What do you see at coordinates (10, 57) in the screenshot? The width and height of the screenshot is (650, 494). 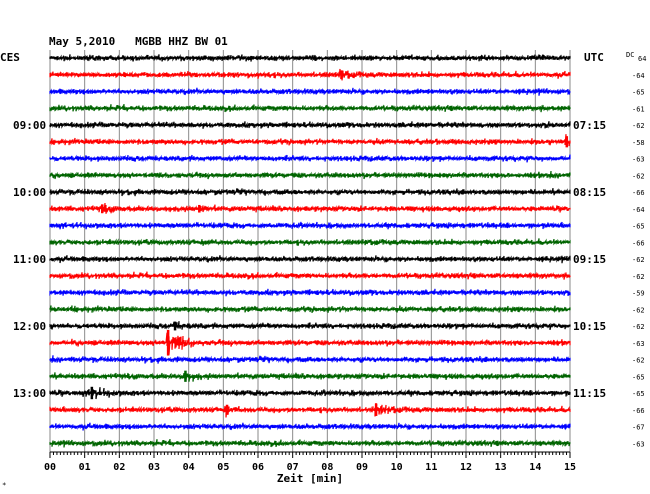 I see `left-timezone-label: CES` at bounding box center [10, 57].